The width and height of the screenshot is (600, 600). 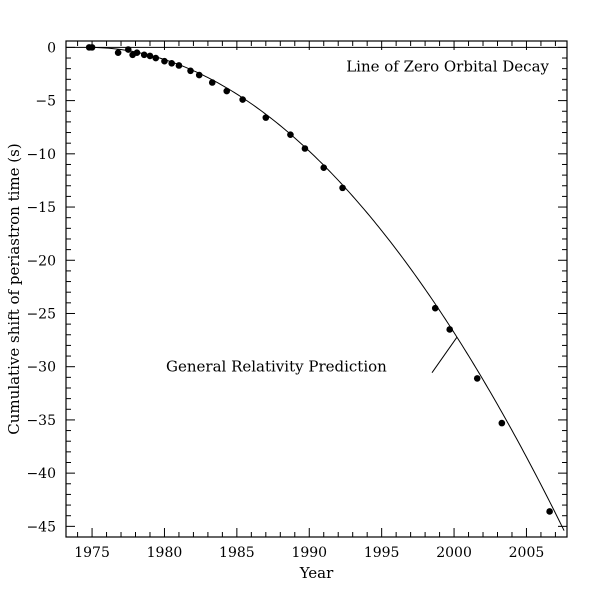 I want to click on y-tick-label: −35, so click(x=41, y=421).